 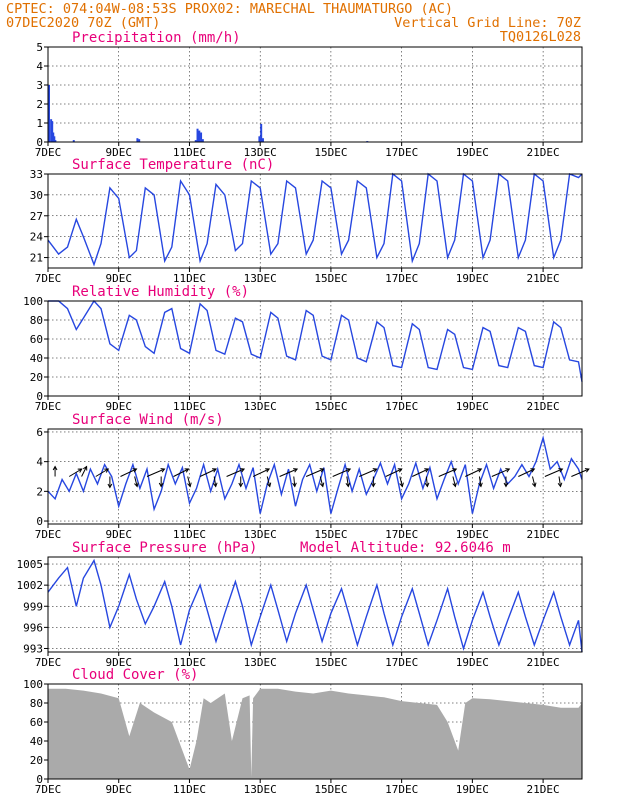 I want to click on precip-ytick-label: 5, so click(x=39, y=47).